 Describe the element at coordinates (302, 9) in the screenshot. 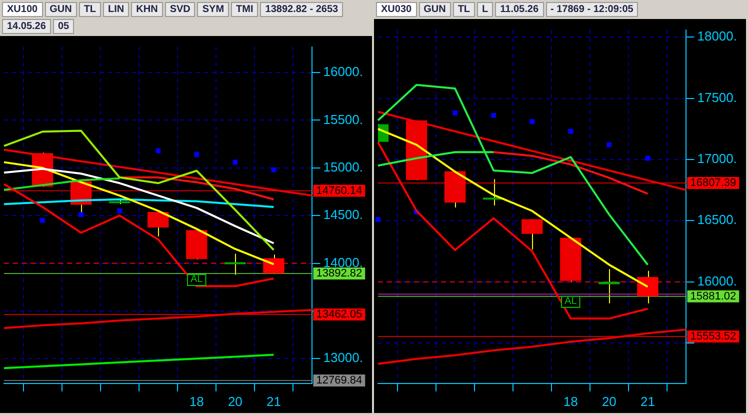

I see `text: 13892.82 - 2653` at that location.